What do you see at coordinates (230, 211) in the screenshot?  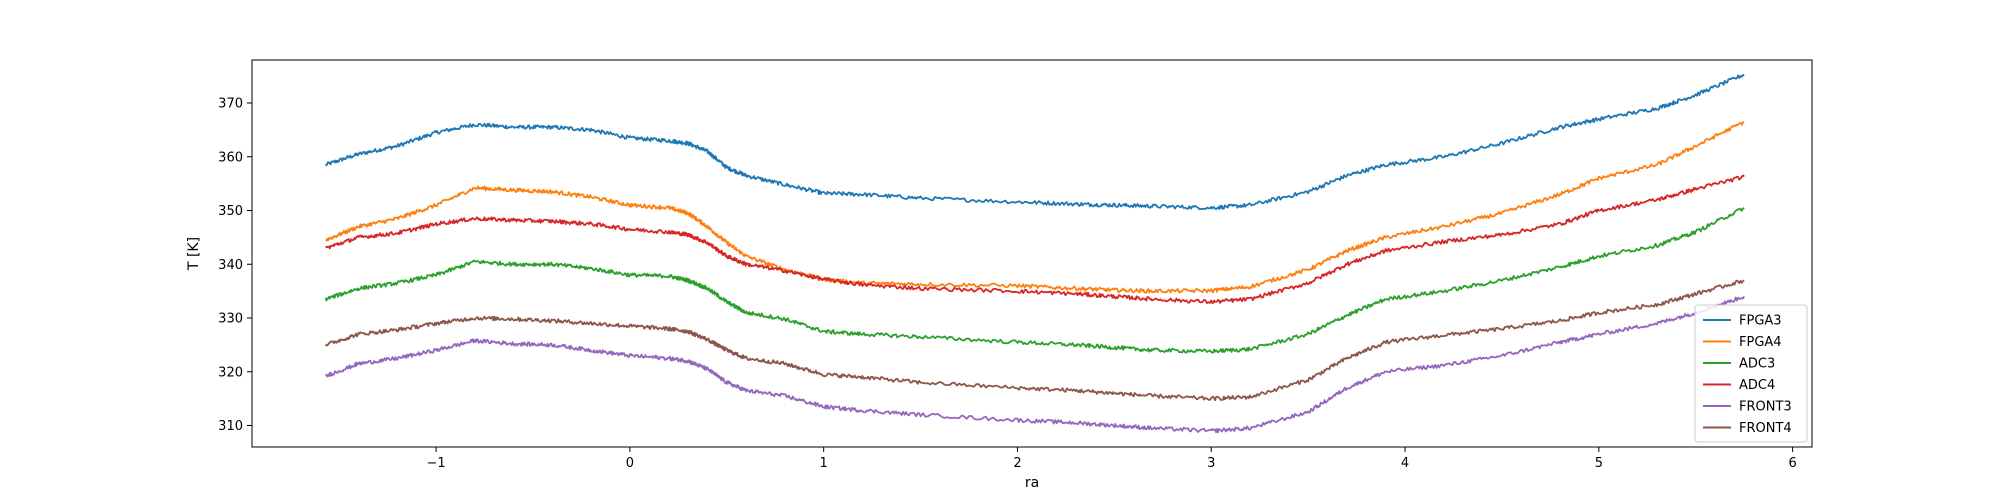 I see `y-tick-label: 350` at bounding box center [230, 211].